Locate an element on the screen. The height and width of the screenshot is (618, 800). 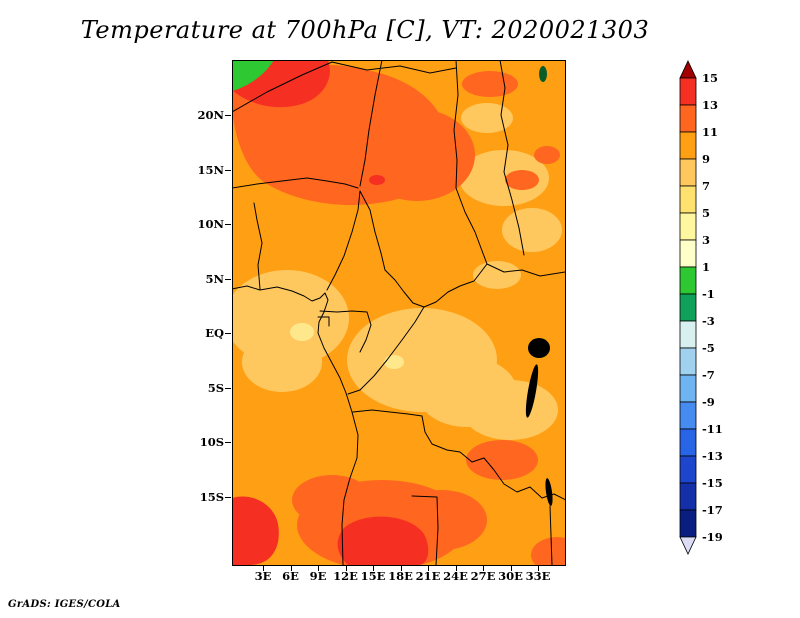
colorbar-label: -19 is located at coordinates (712, 537).